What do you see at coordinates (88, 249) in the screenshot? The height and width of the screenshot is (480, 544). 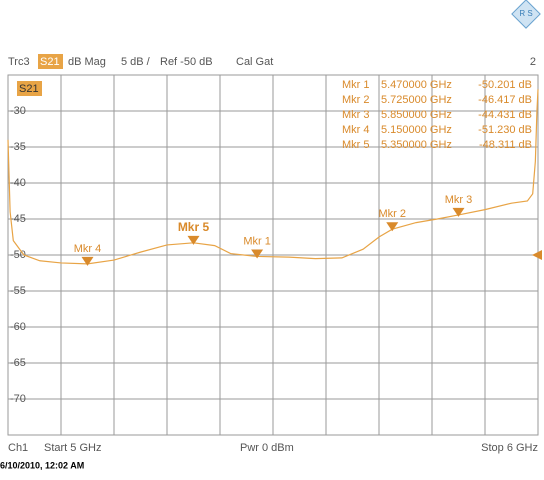 I see `marker-label: Mkr 4` at bounding box center [88, 249].